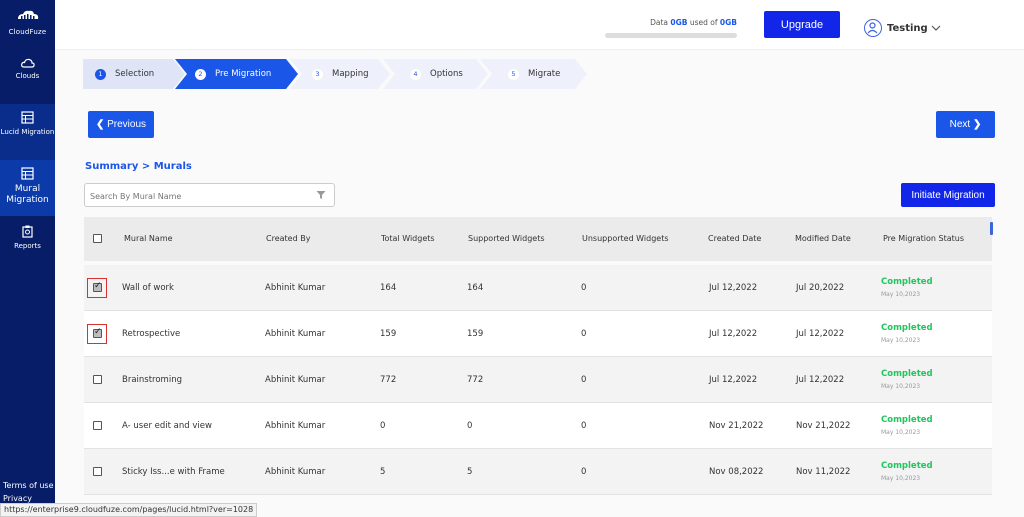 The image size is (1024, 517). I want to click on step-migrate: 5 Migrate, so click(534, 74).